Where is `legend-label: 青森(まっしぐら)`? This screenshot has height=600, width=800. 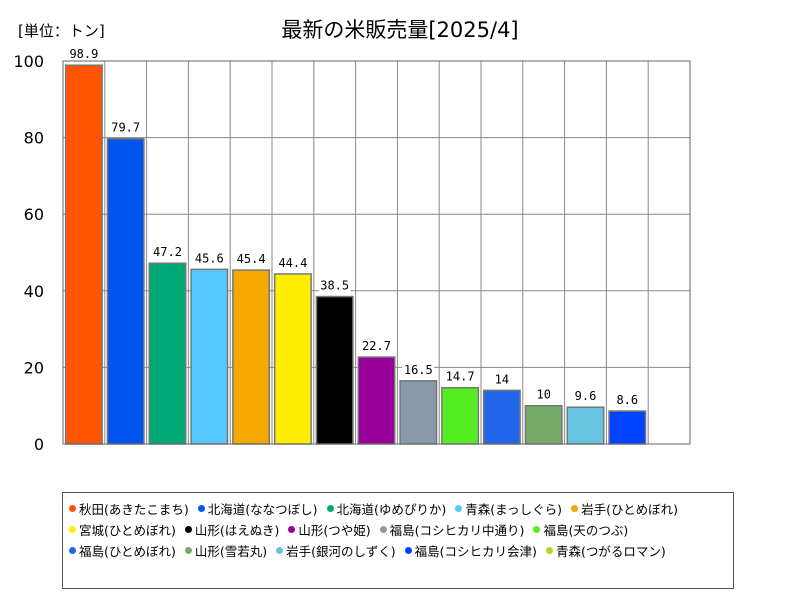 legend-label: 青森(まっしぐら) is located at coordinates (514, 509).